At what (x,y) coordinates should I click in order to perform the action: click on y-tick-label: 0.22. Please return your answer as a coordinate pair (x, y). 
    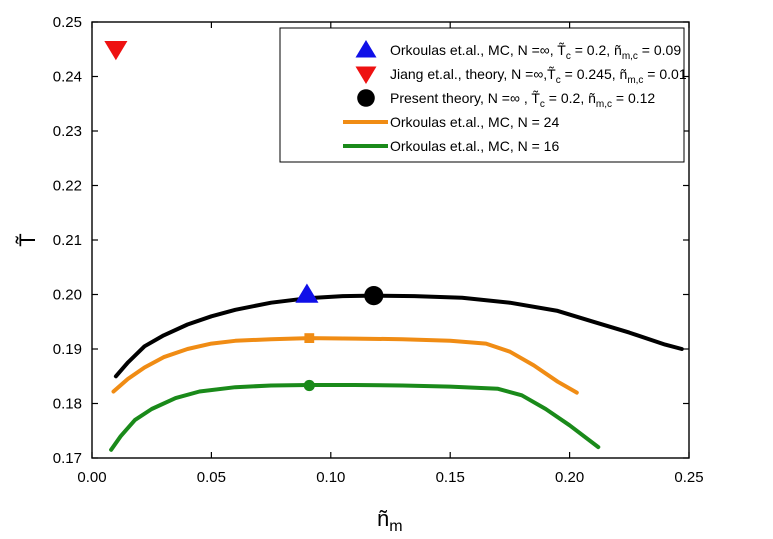
    Looking at the image, I should click on (67, 186).